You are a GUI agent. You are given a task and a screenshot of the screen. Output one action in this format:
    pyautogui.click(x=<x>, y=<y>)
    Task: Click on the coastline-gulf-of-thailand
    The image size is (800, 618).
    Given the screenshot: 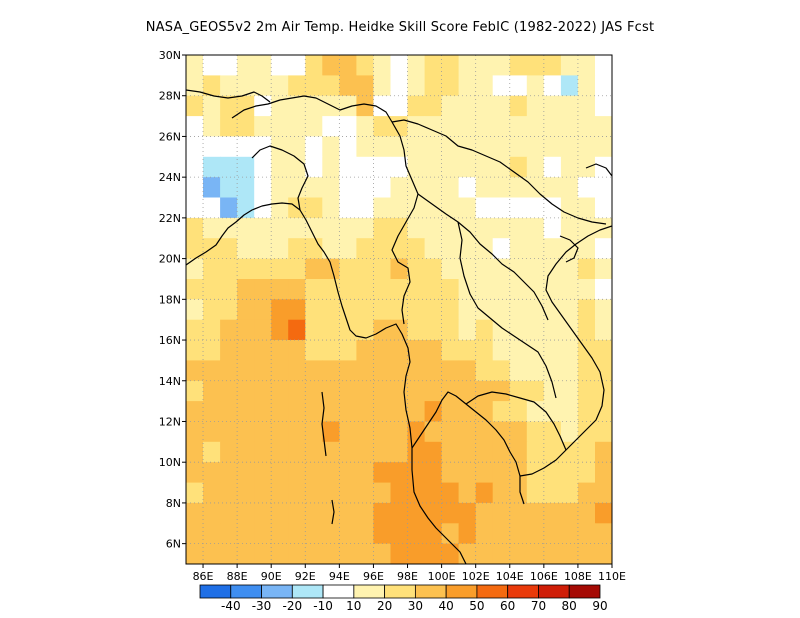 What is the action you would take?
    pyautogui.click(x=468, y=448)
    